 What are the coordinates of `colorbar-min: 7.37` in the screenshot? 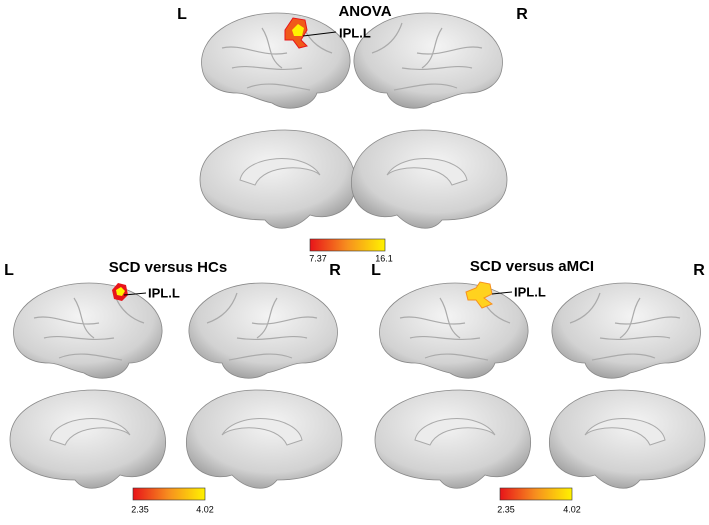 It's located at (318, 258).